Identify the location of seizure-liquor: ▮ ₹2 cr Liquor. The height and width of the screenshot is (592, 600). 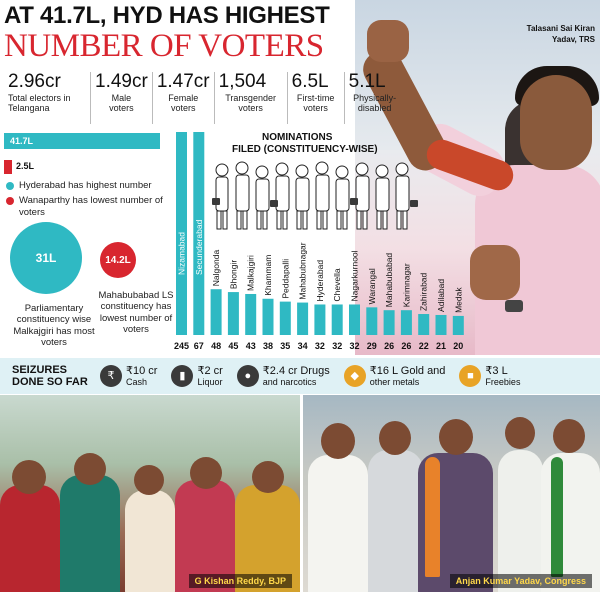
(197, 376).